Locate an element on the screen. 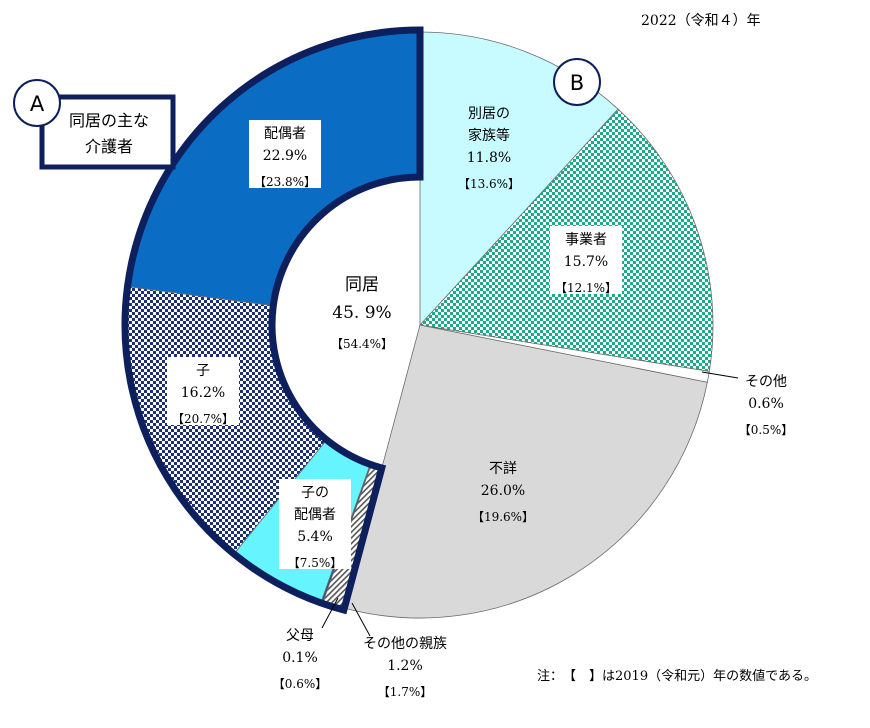 The image size is (870, 728). slice-previous: 【13.6%】 is located at coordinates (489, 184).